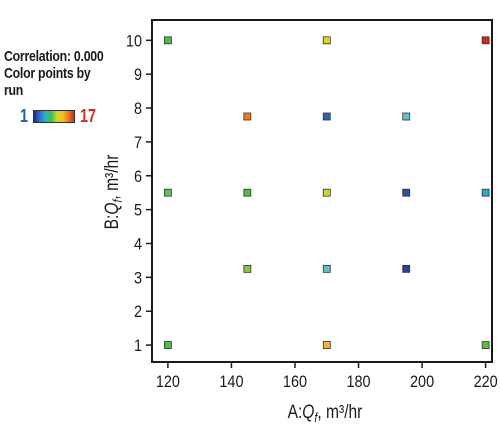 This screenshot has width=500, height=440. I want to click on y-axis-title: B:Qf, m³/hr, so click(113, 191).